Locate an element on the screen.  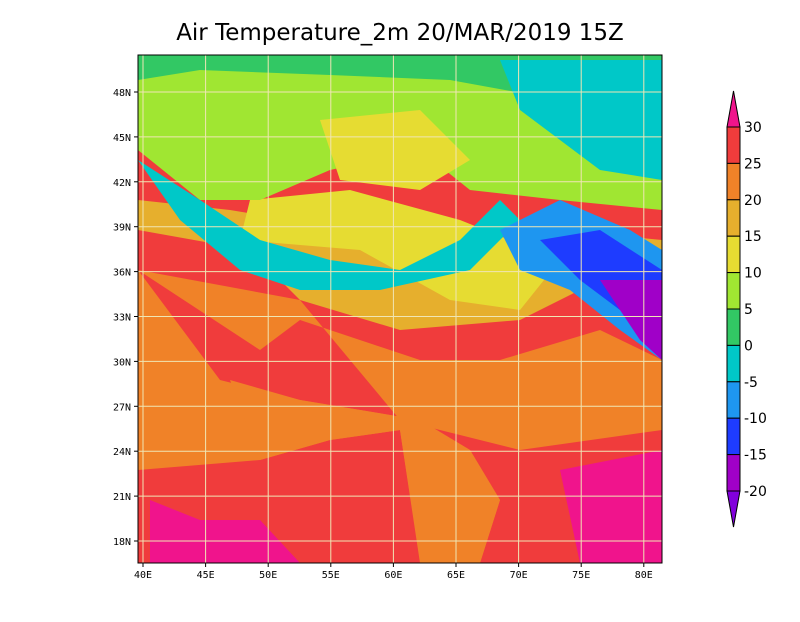
lat-label: 18N is located at coordinates (122, 542).